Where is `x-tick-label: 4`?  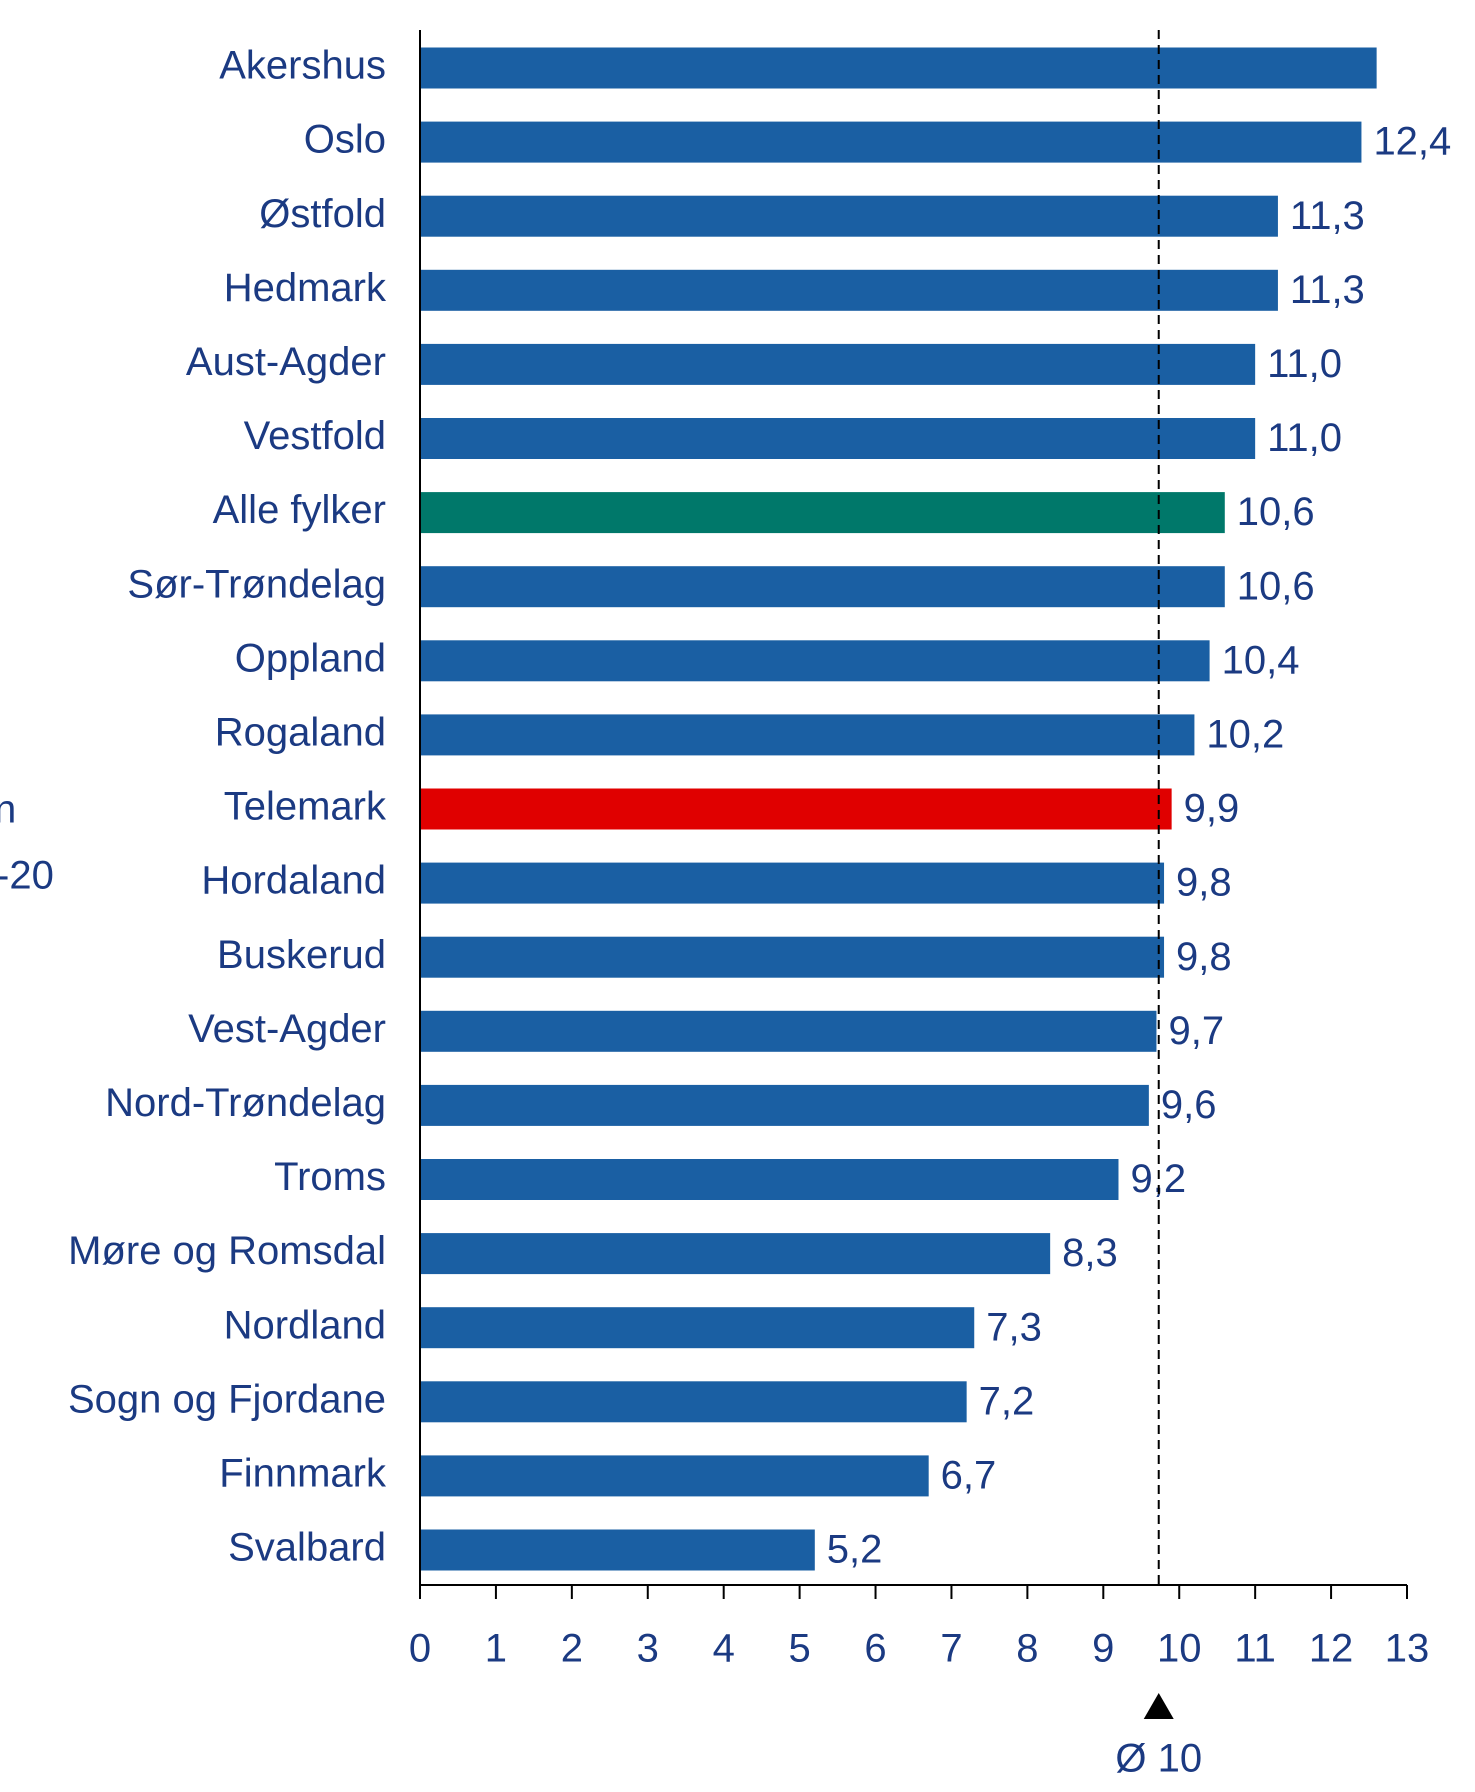
x-tick-label: 4 is located at coordinates (724, 1649).